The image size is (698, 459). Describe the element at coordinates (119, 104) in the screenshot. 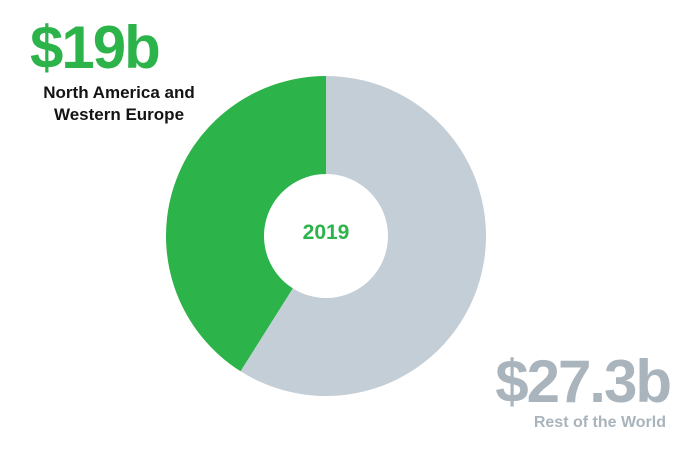

I see `north-america-western-europe-label: North America and Western Europe` at that location.